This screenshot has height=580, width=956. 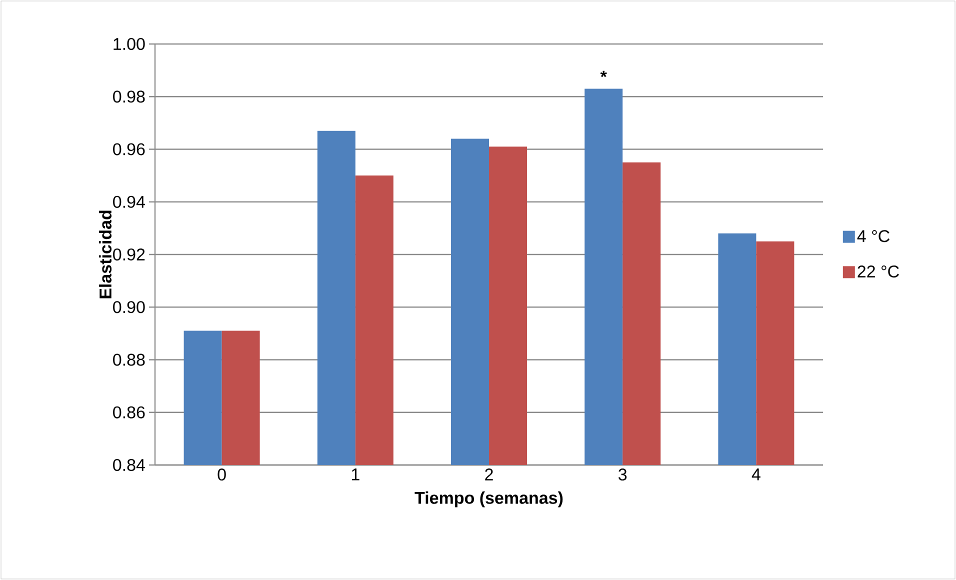 I want to click on y-tick-label: 0.96, so click(x=129, y=149).